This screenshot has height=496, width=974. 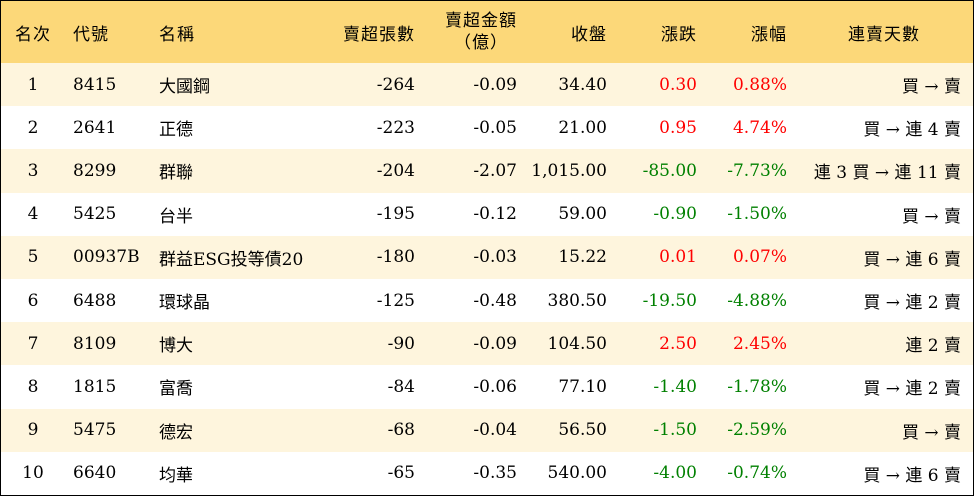 What do you see at coordinates (582, 257) in the screenshot?
I see `cell-close: 15.22` at bounding box center [582, 257].